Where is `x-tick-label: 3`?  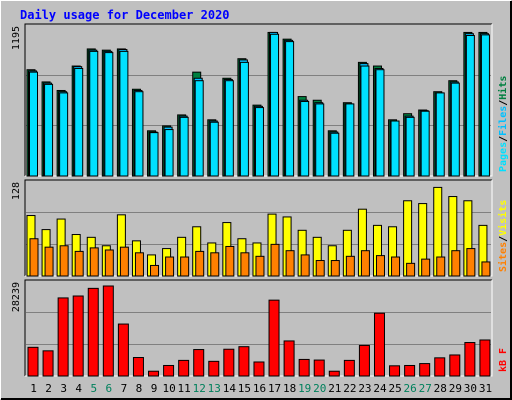 x-tick-label: 3 is located at coordinates (63, 388).